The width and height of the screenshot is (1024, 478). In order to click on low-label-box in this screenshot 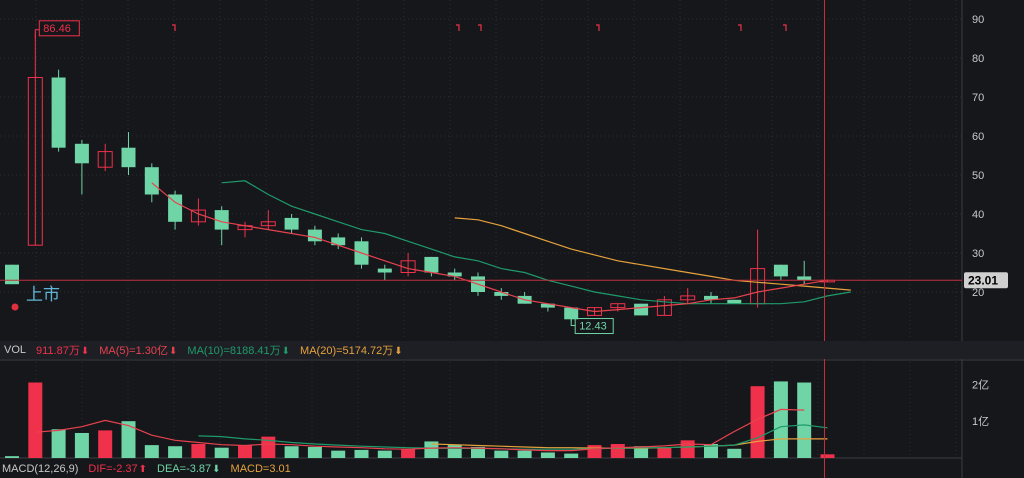, I will do `click(594, 326)`.